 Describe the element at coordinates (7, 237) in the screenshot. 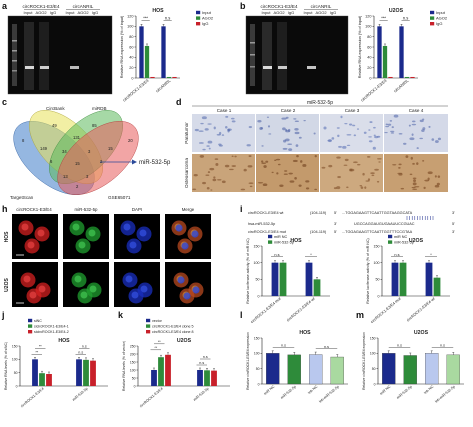

I see `fish-row-label: HOS` at that location.